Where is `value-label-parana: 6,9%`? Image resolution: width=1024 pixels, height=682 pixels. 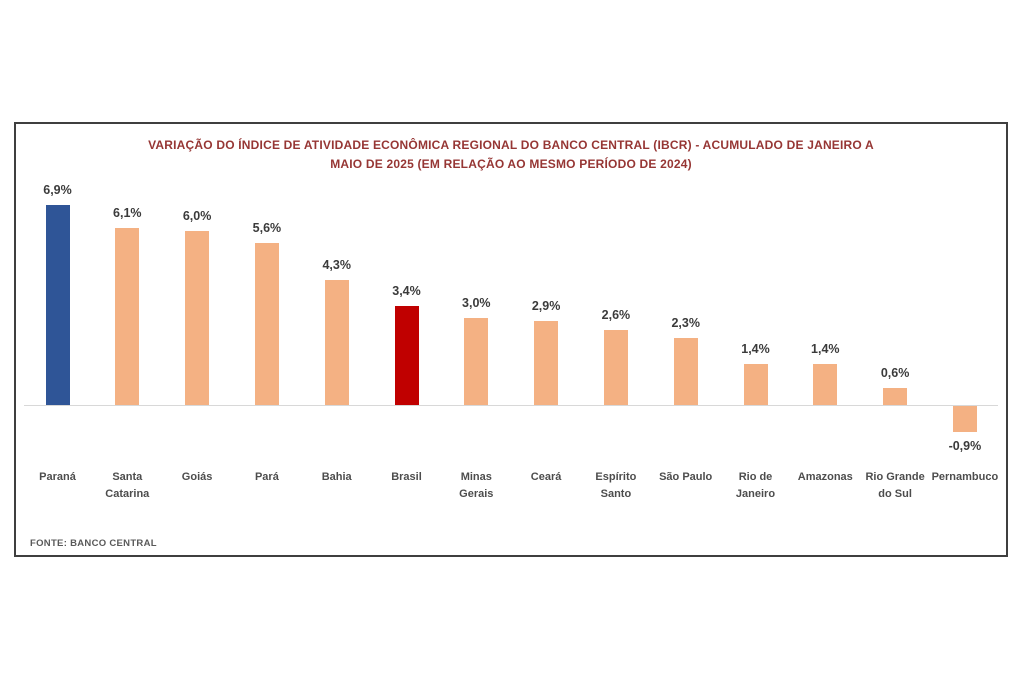
value-label-parana: 6,9% is located at coordinates (57, 190).